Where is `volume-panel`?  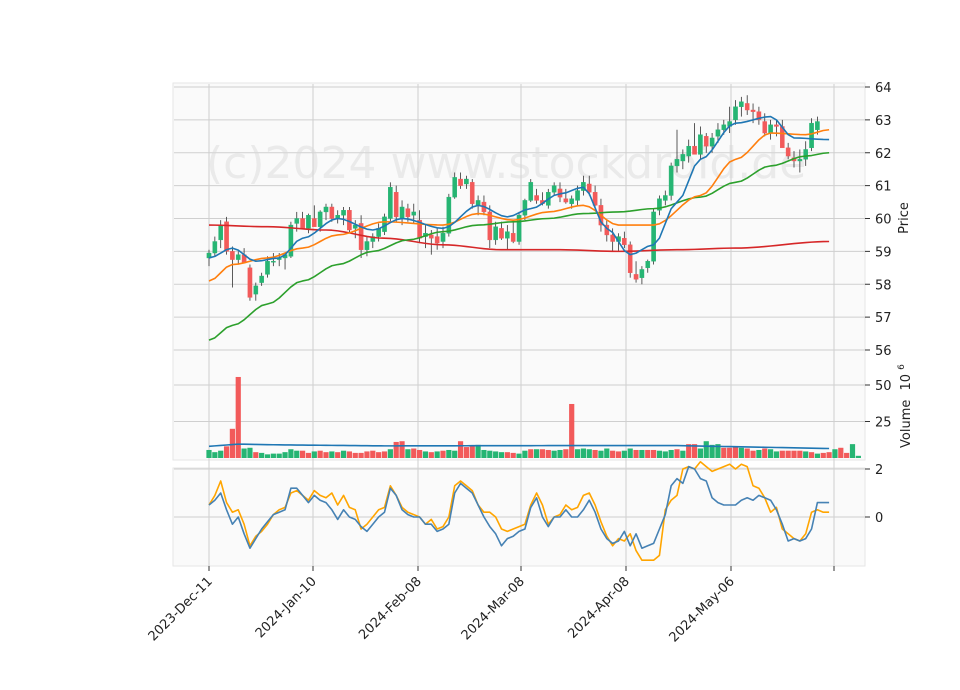 volume-panel is located at coordinates (519, 405).